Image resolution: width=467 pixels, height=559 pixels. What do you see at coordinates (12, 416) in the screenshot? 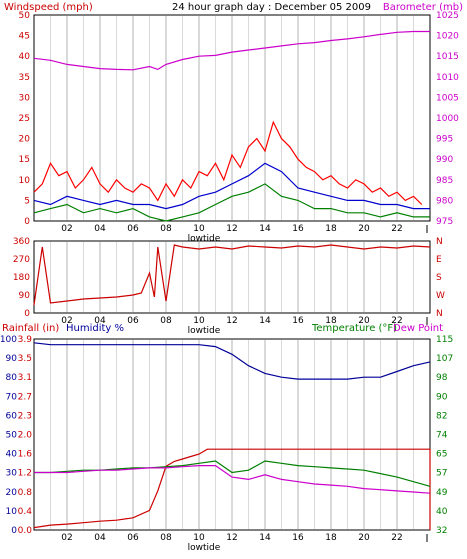
I see `humidity-tick-label: 60` at bounding box center [12, 416].